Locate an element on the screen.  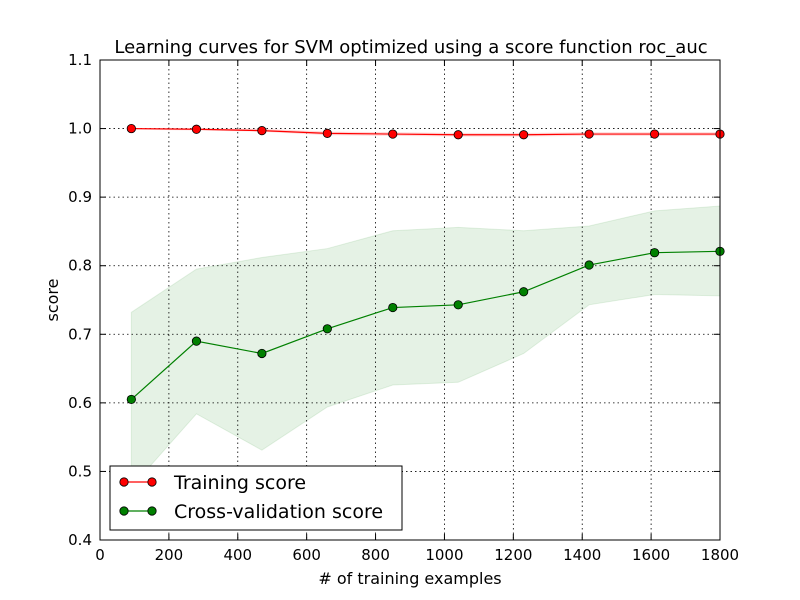
x-tick-label: 1400 is located at coordinates (582, 555).